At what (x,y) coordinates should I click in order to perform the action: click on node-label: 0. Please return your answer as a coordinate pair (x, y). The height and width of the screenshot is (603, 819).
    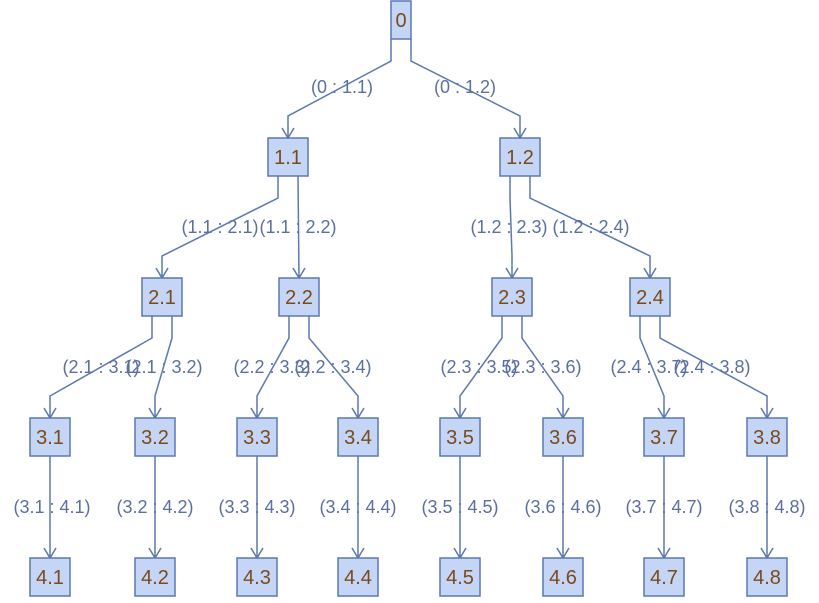
    Looking at the image, I should click on (400, 21).